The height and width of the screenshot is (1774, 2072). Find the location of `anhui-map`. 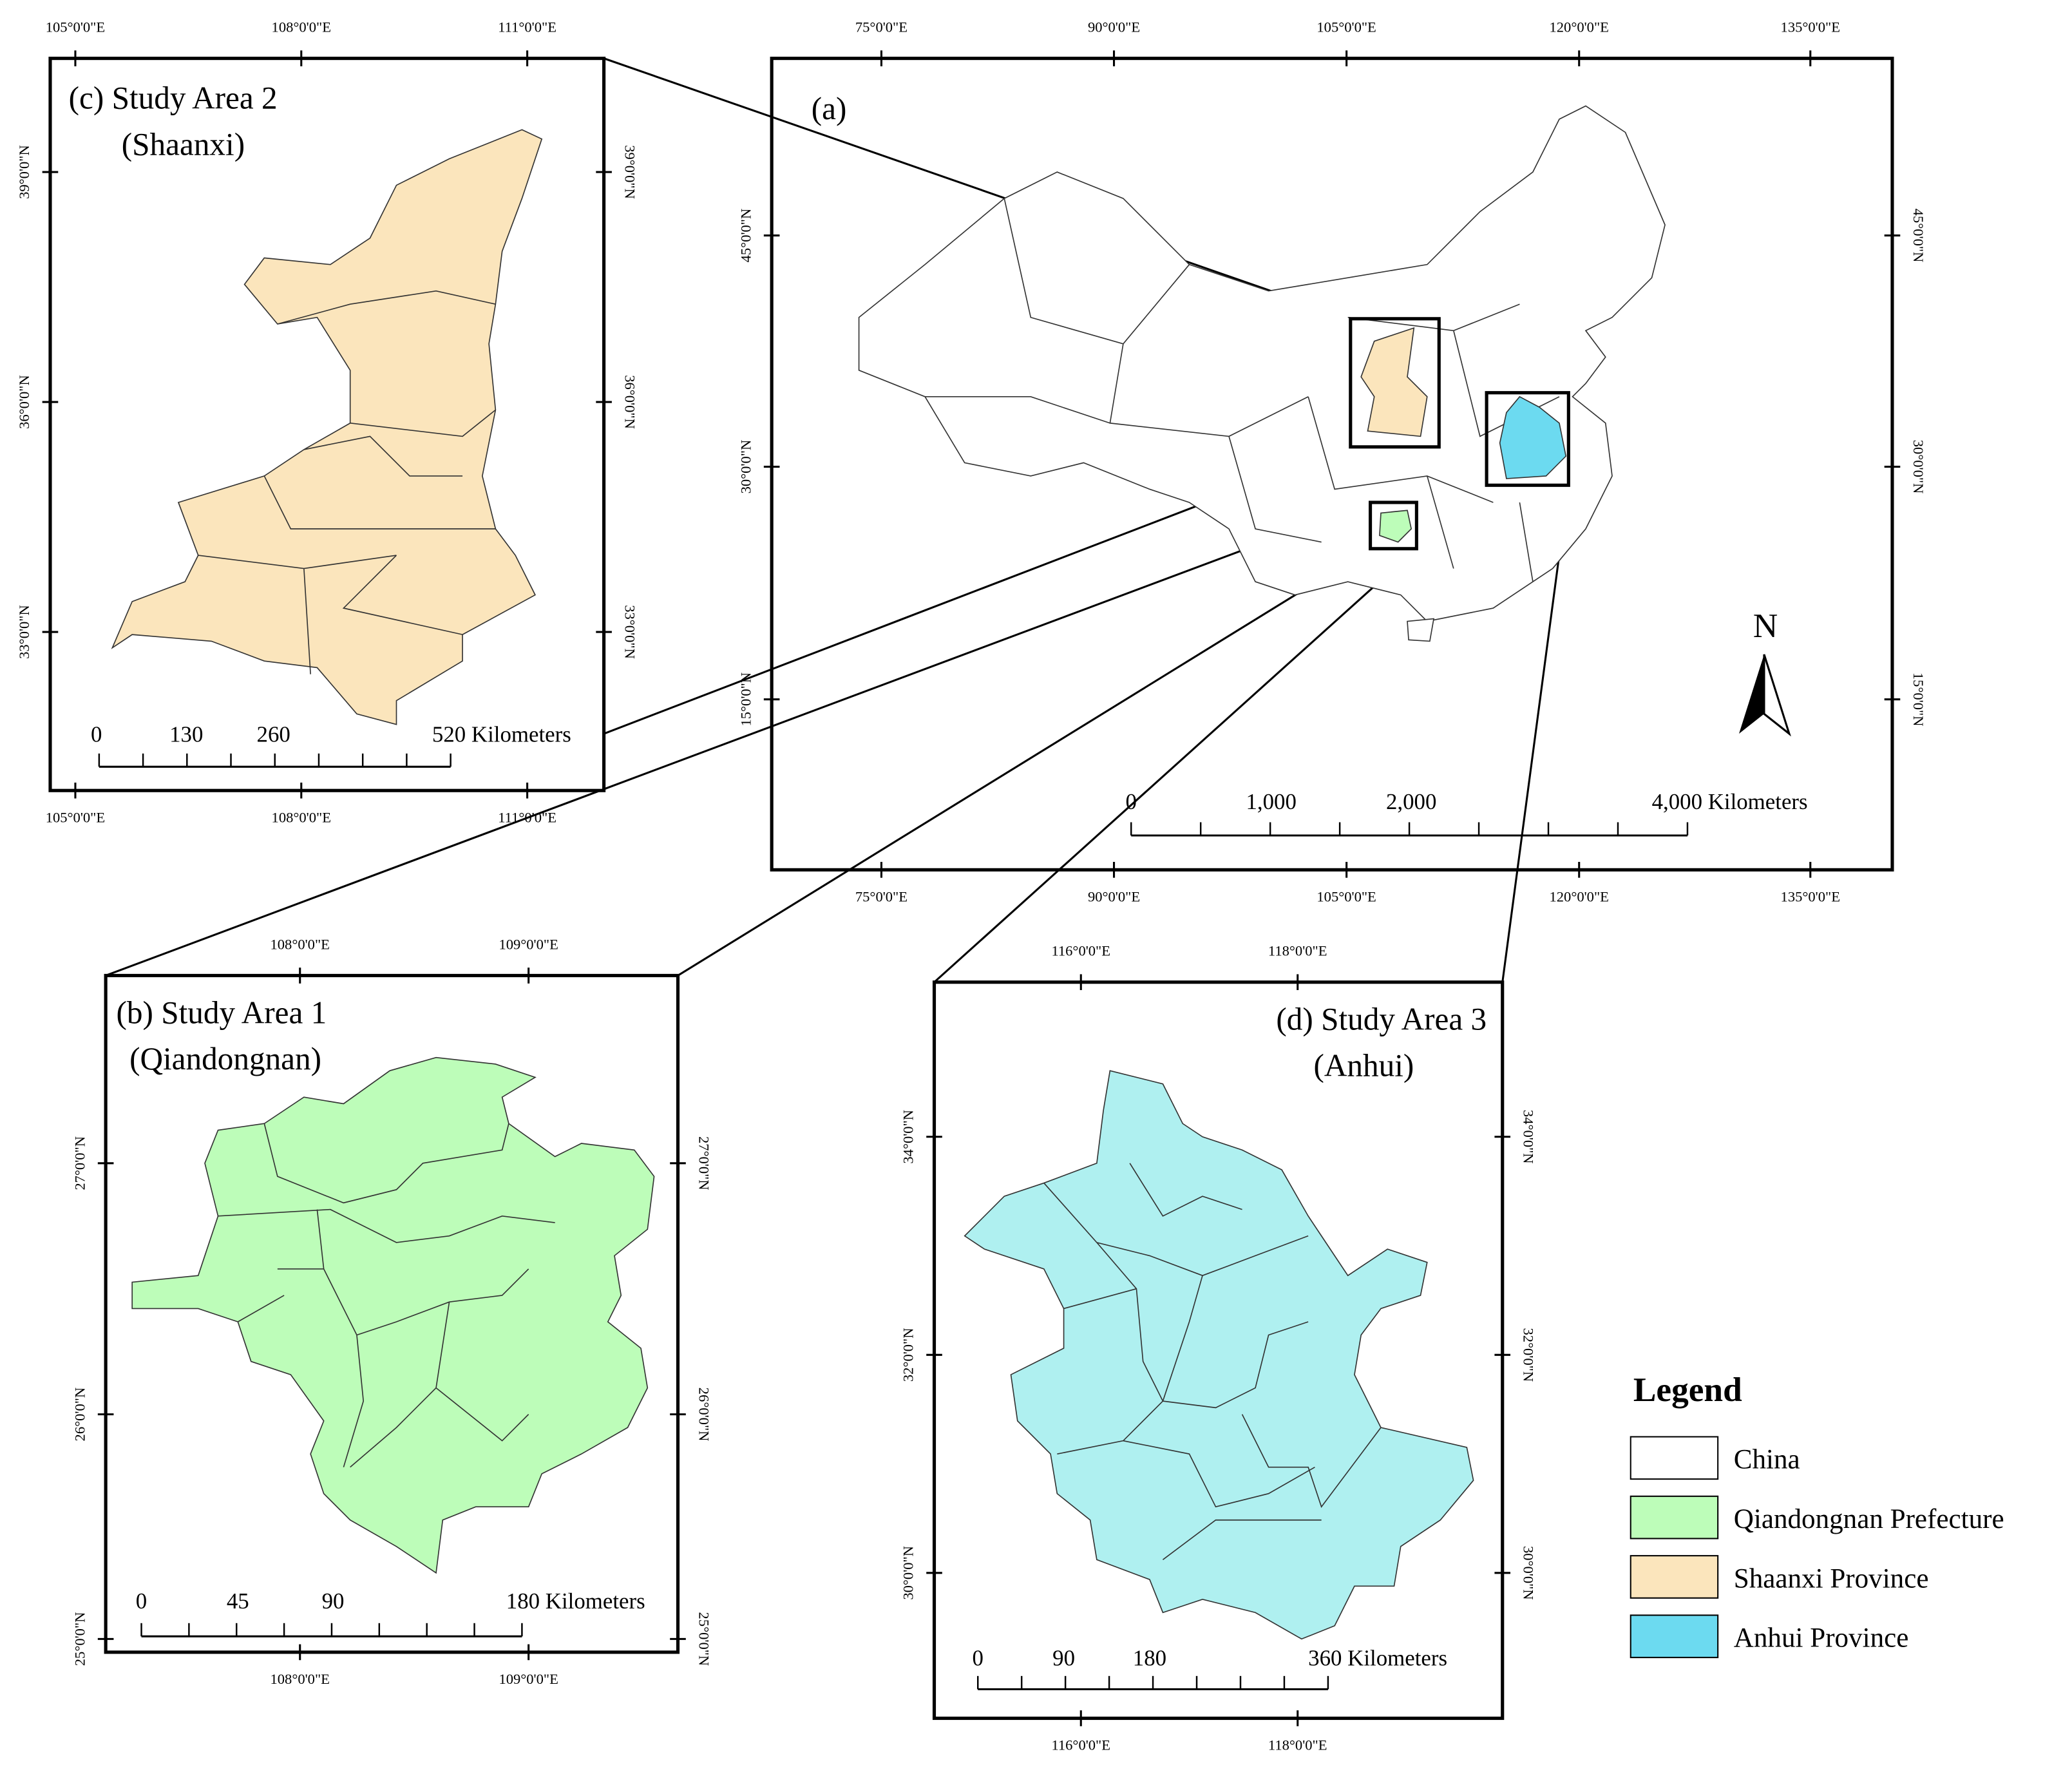

anhui-map is located at coordinates (1219, 1355).